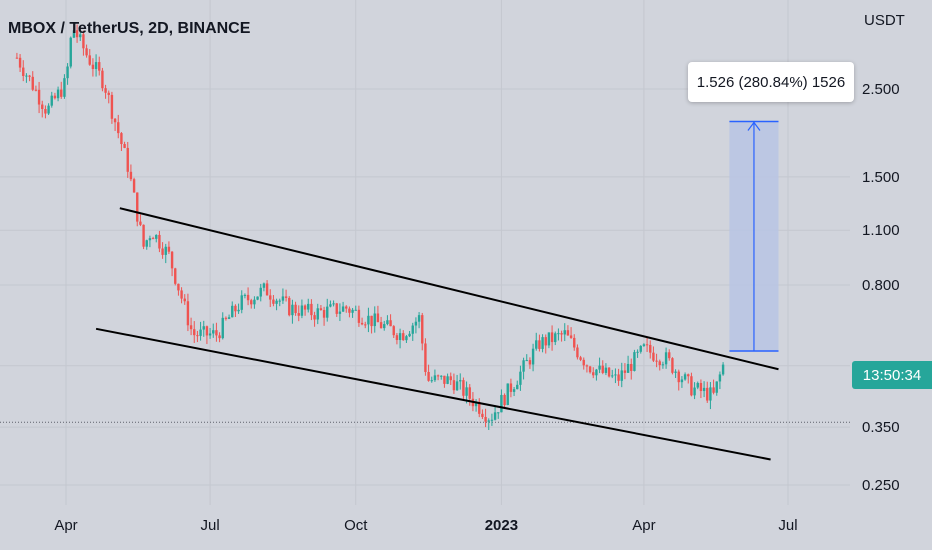 The height and width of the screenshot is (550, 932). Describe the element at coordinates (771, 82) in the screenshot. I see `measure-label: 1.526 (280.84%) 1526` at that location.